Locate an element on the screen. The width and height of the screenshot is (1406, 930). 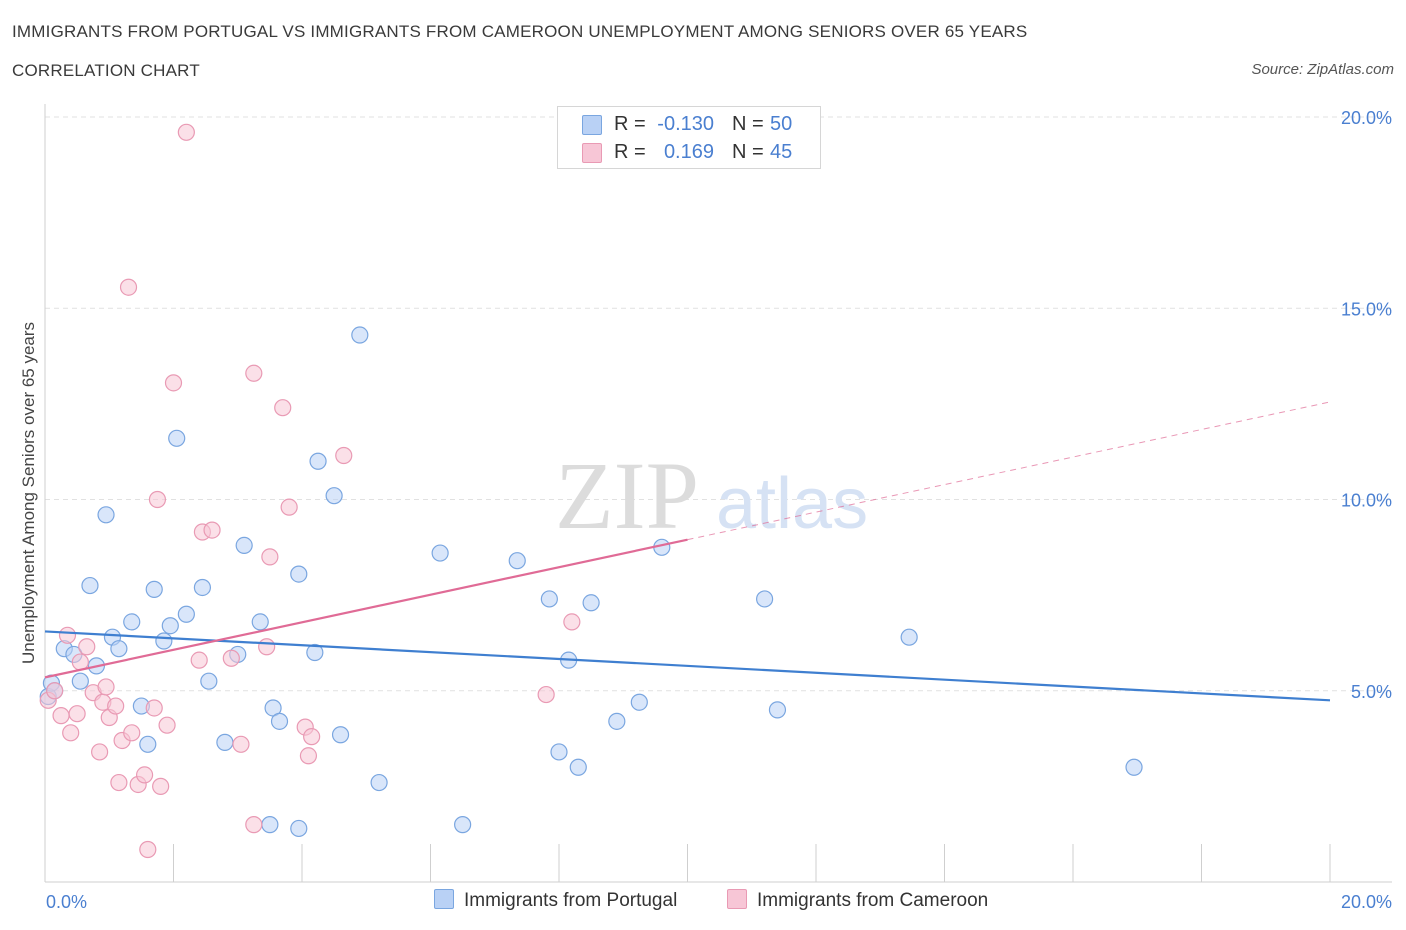
x-tick-label: 0.0% is located at coordinates (66, 902).